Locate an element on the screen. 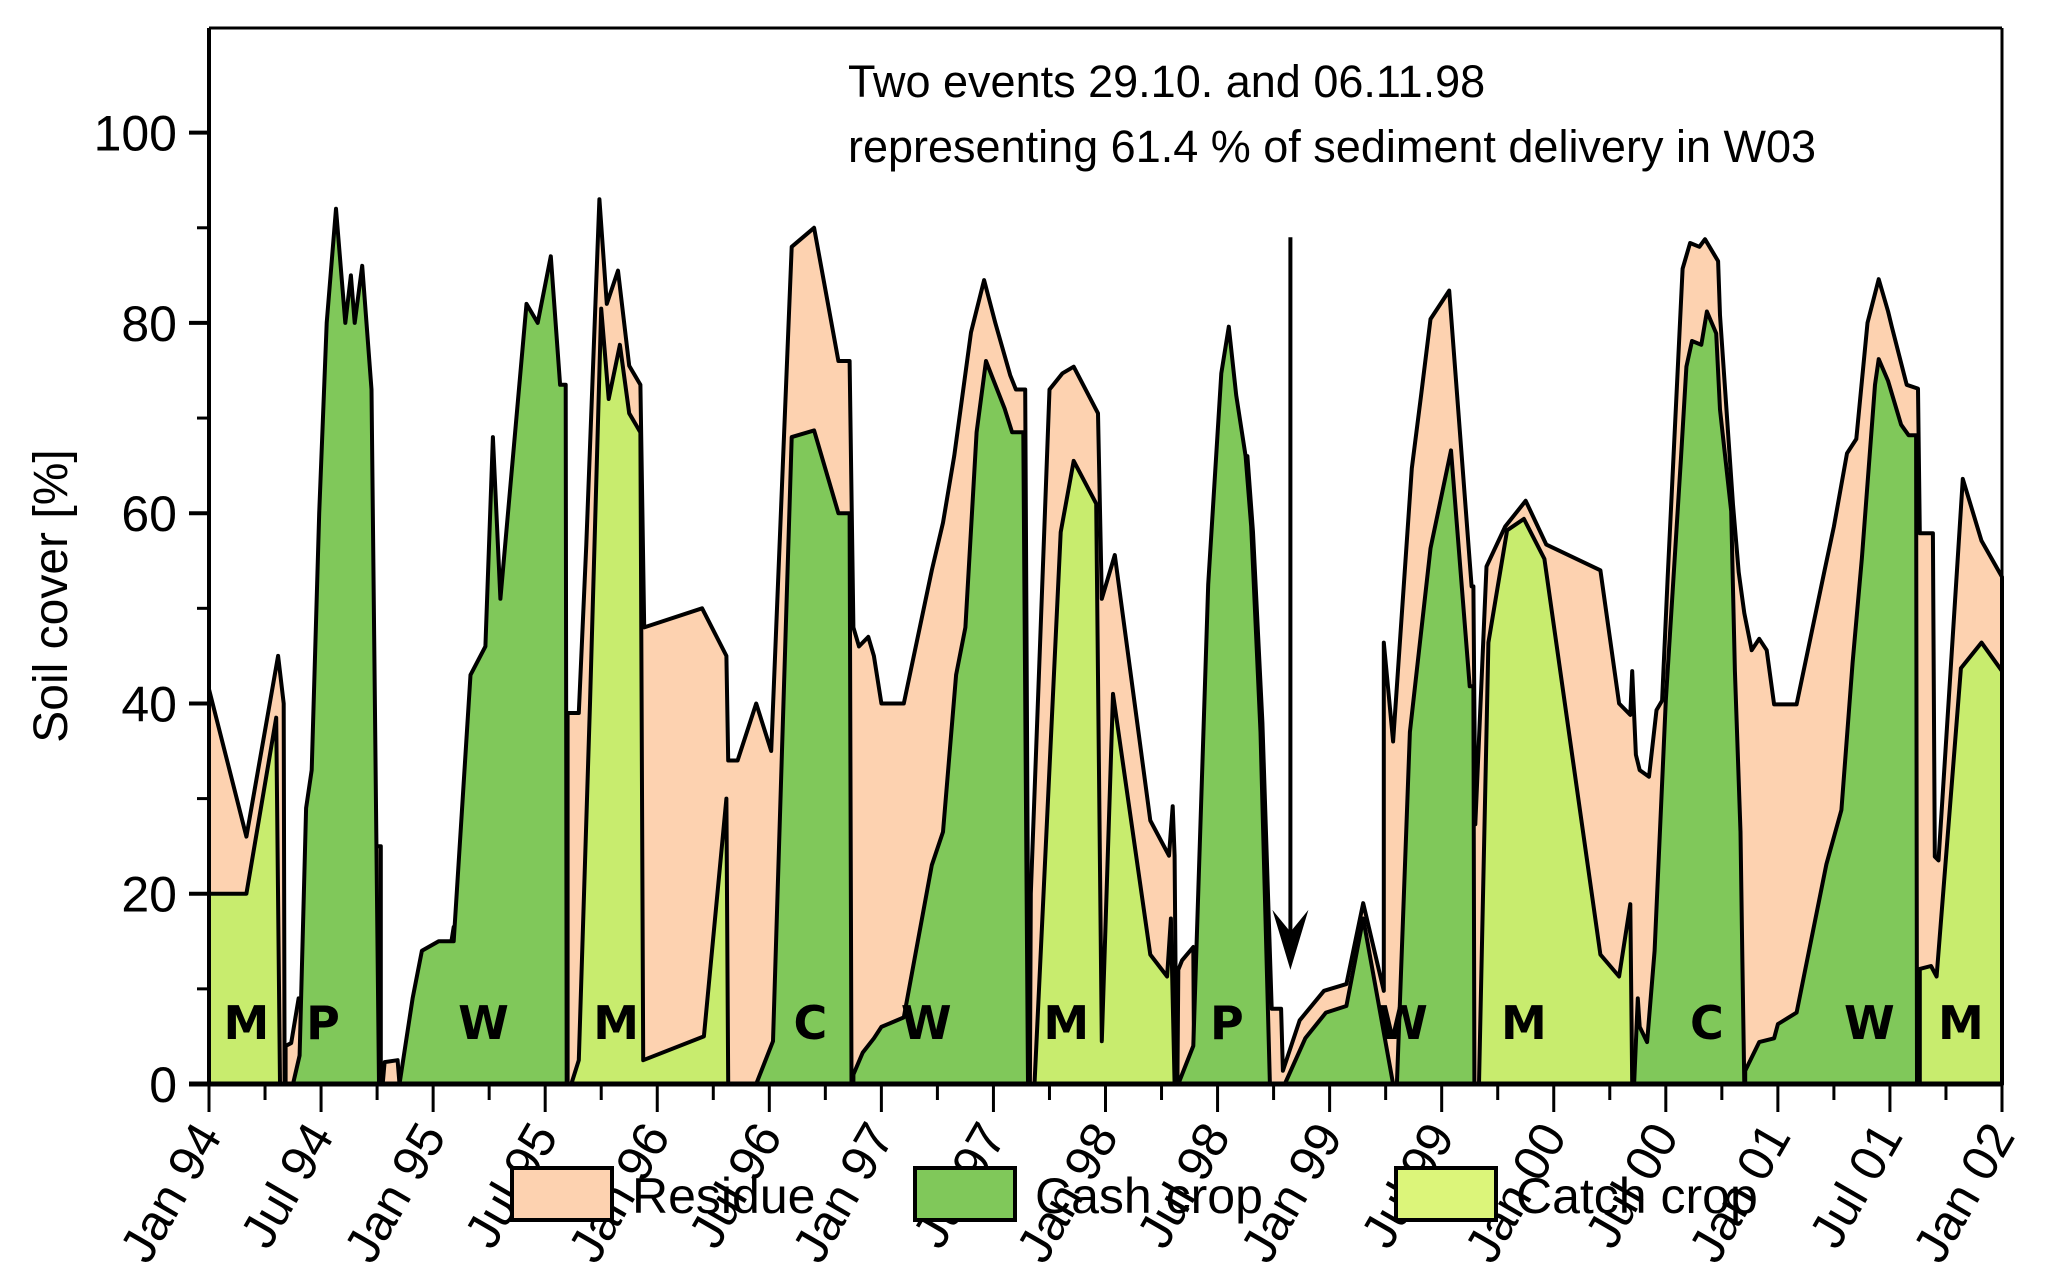 This screenshot has height=1274, width=2067. legend-item-residue: Residue is located at coordinates (662, 1195).